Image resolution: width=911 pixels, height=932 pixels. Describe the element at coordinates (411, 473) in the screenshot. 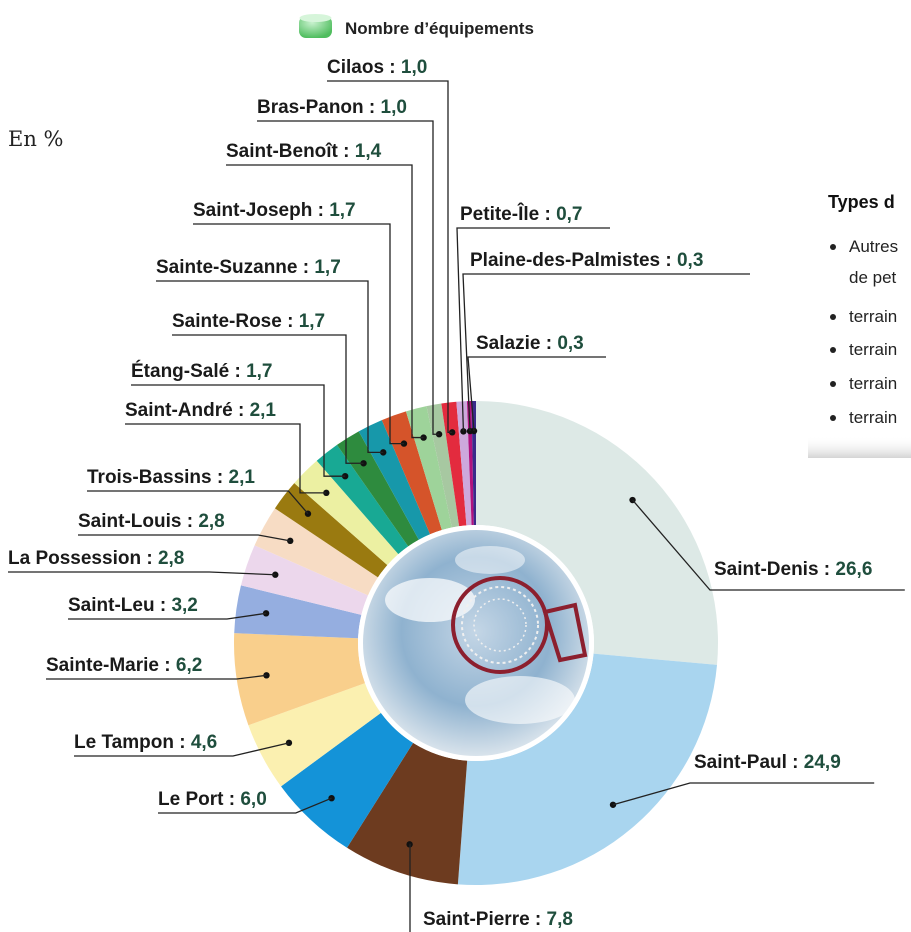

I see `slice-saint-joseph` at that location.